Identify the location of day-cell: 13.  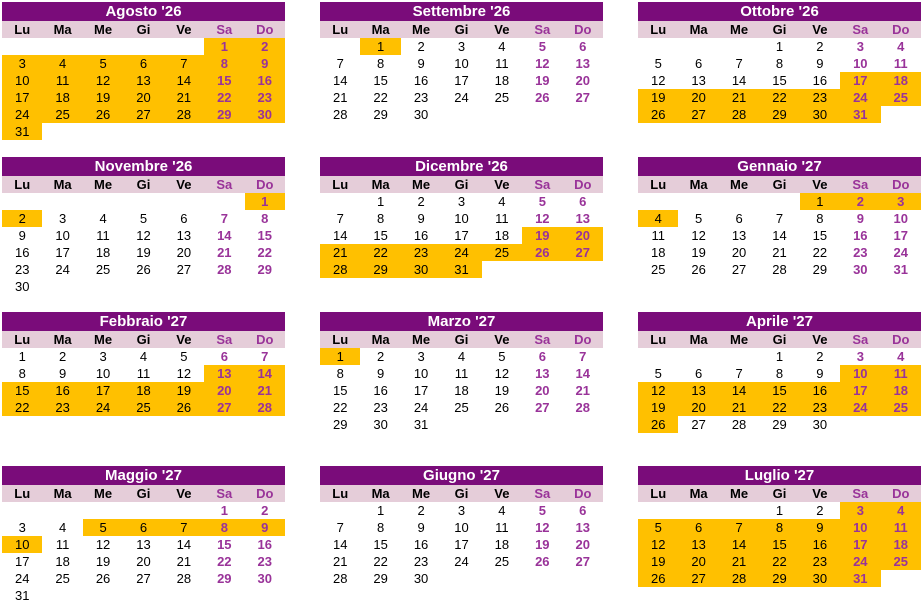
(698, 544).